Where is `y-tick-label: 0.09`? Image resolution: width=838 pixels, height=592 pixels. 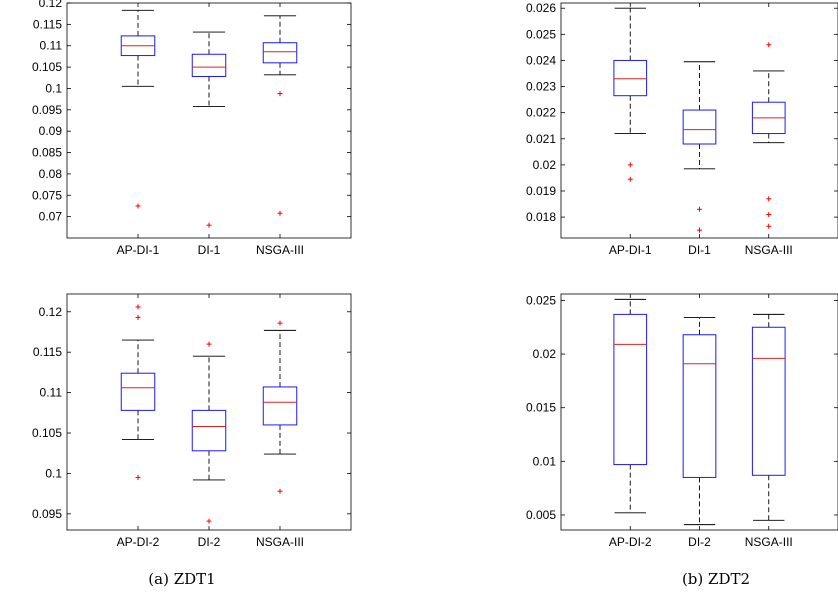 y-tick-label: 0.09 is located at coordinates (51, 131).